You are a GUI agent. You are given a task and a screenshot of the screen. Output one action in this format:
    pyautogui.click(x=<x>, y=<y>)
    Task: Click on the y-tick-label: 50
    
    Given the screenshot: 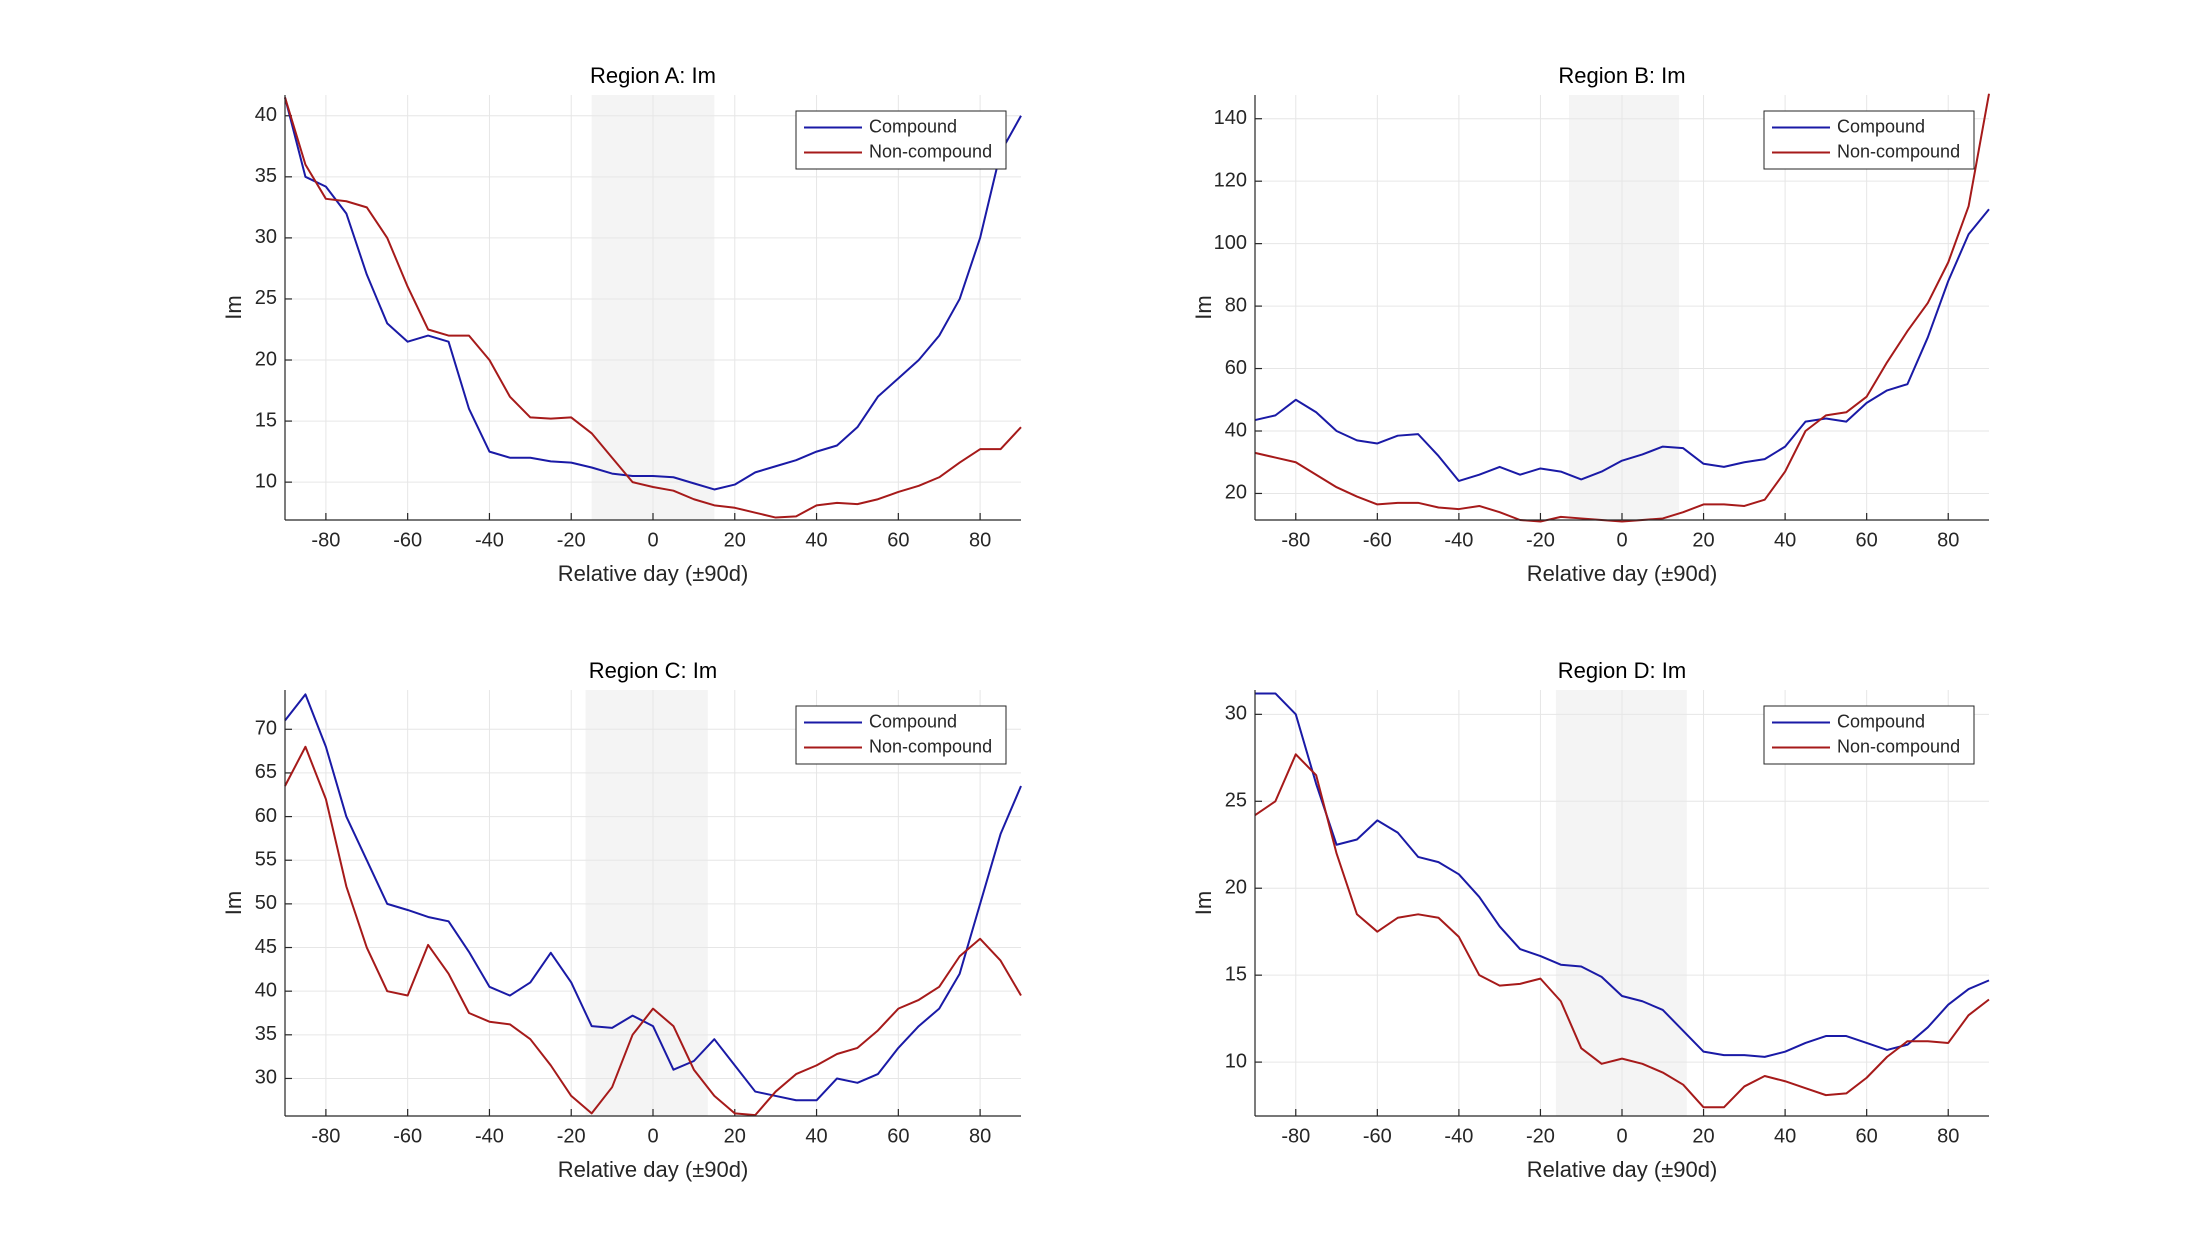 What is the action you would take?
    pyautogui.click(x=266, y=903)
    